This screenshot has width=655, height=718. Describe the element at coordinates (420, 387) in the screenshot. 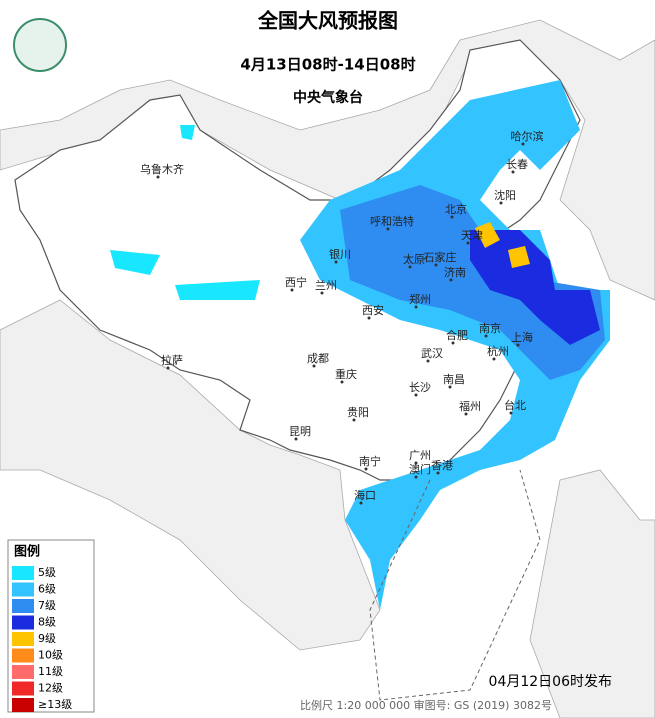

I see `city-label: 长沙` at that location.